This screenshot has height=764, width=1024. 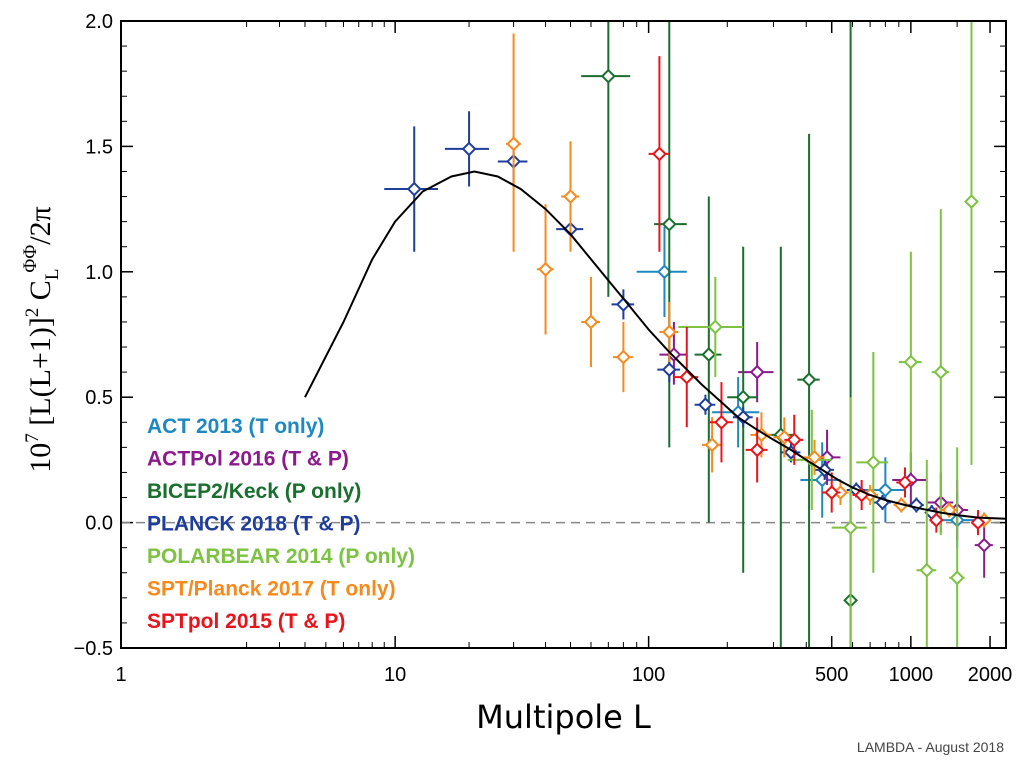 What do you see at coordinates (32, 313) in the screenshot?
I see `y-label-body-sup: 2` at bounding box center [32, 313].